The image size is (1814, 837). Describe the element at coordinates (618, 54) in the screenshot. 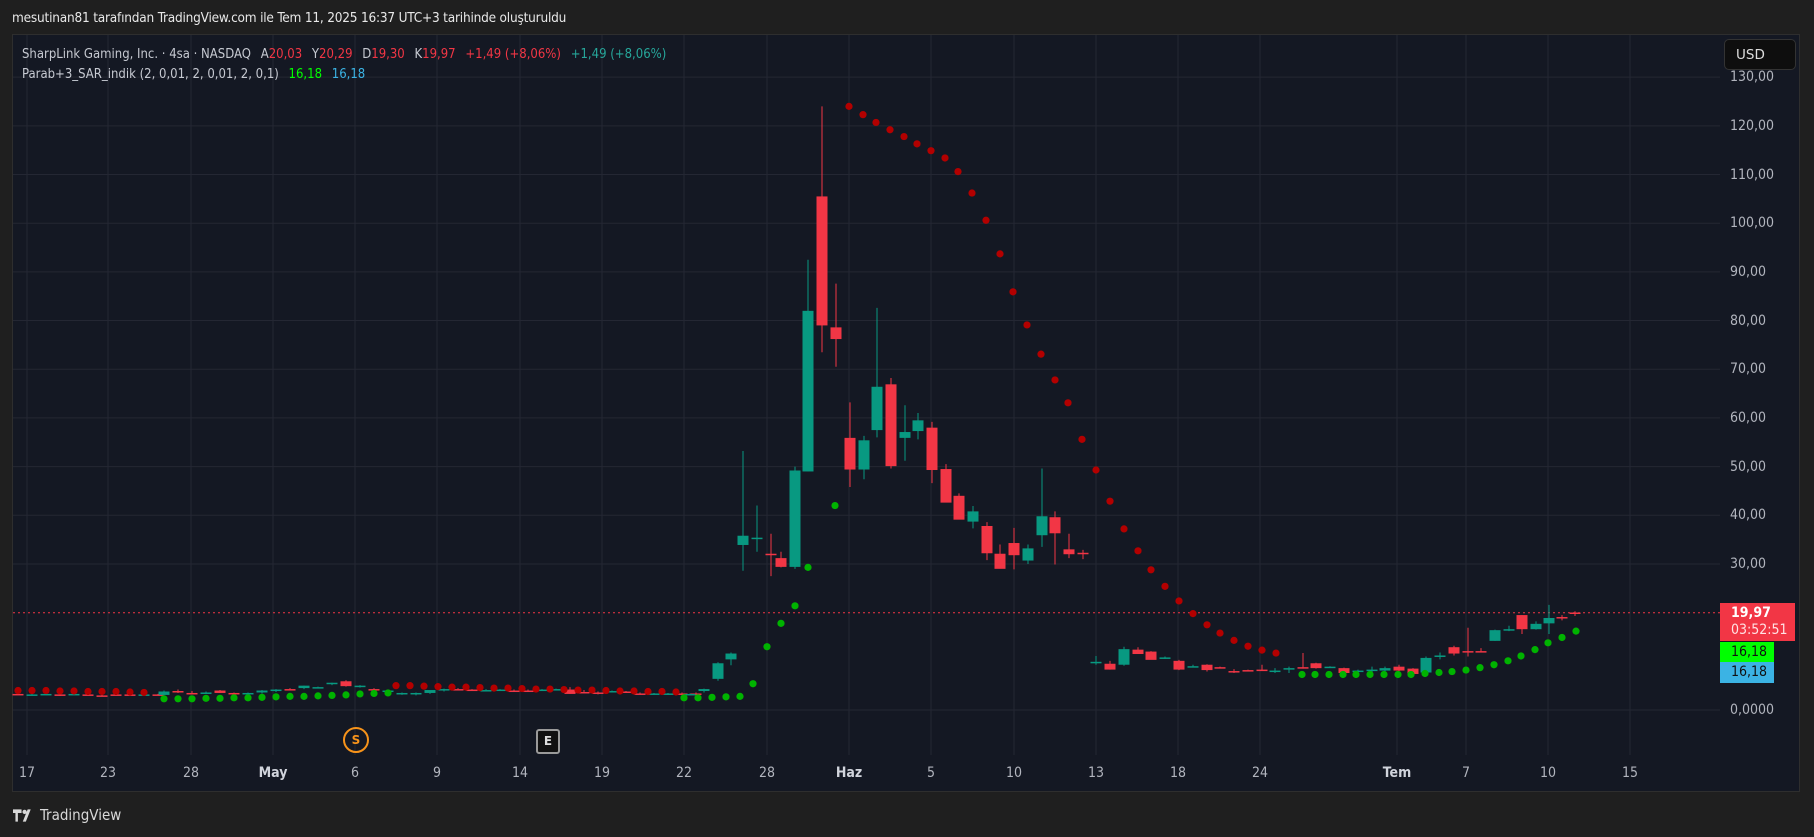

I see `change-value-secondary: +1,49 (+8,06%)` at that location.